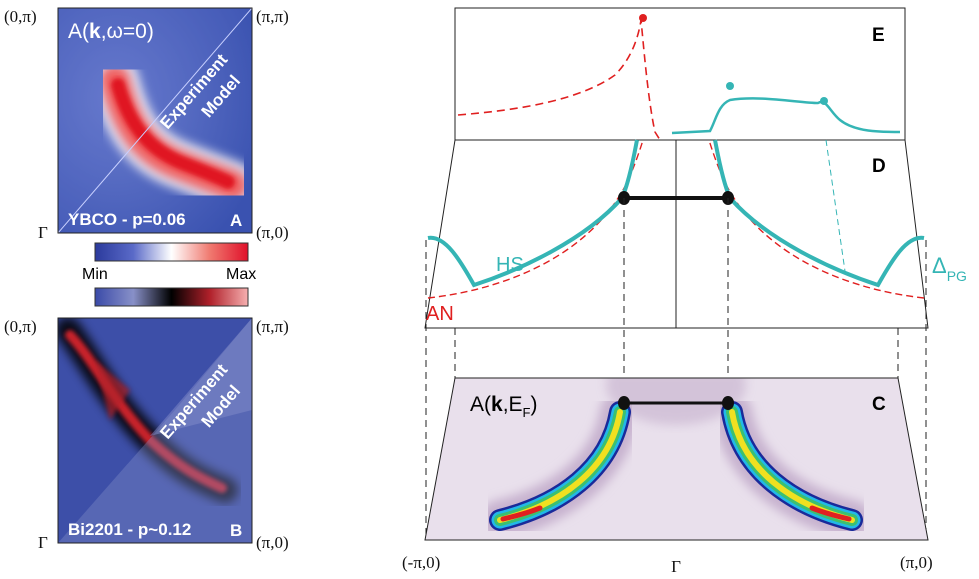 The height and width of the screenshot is (579, 979). What do you see at coordinates (916, 562) in the screenshot?
I see `axis-label: (π,0)` at bounding box center [916, 562].